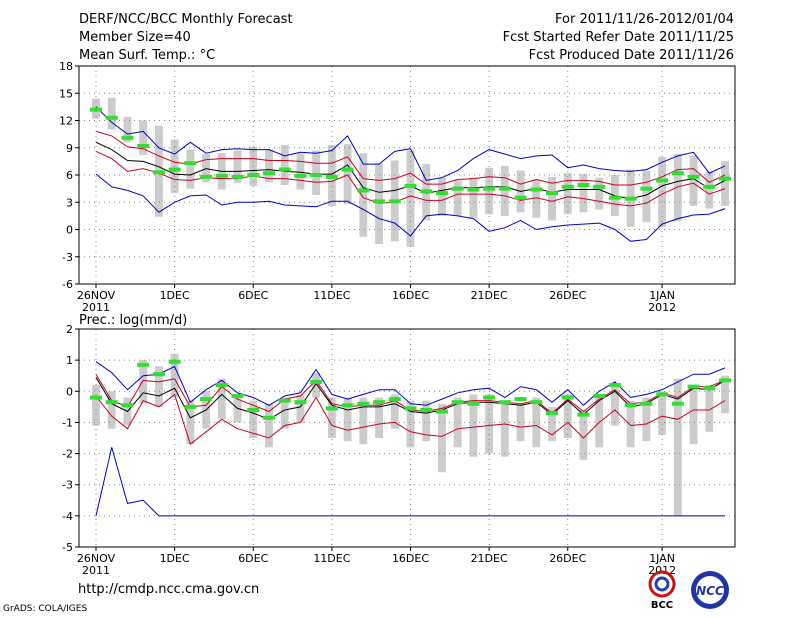 Image resolution: width=800 pixels, height=618 pixels. Describe the element at coordinates (67, 547) in the screenshot. I see `y-tick-label: -5` at that location.